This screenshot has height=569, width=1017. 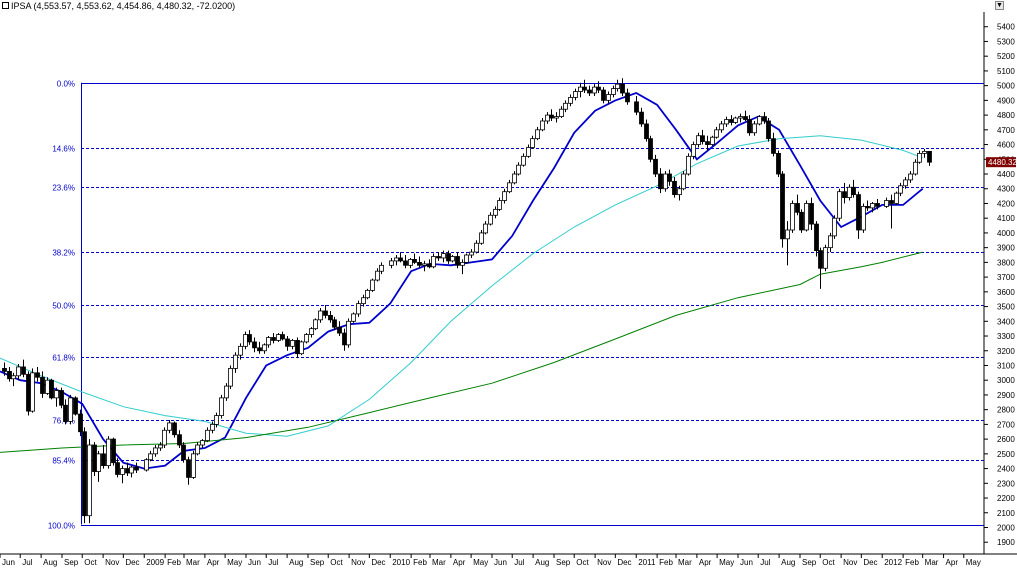 What do you see at coordinates (999, 5) in the screenshot?
I see `collapse-button: ▼` at bounding box center [999, 5].